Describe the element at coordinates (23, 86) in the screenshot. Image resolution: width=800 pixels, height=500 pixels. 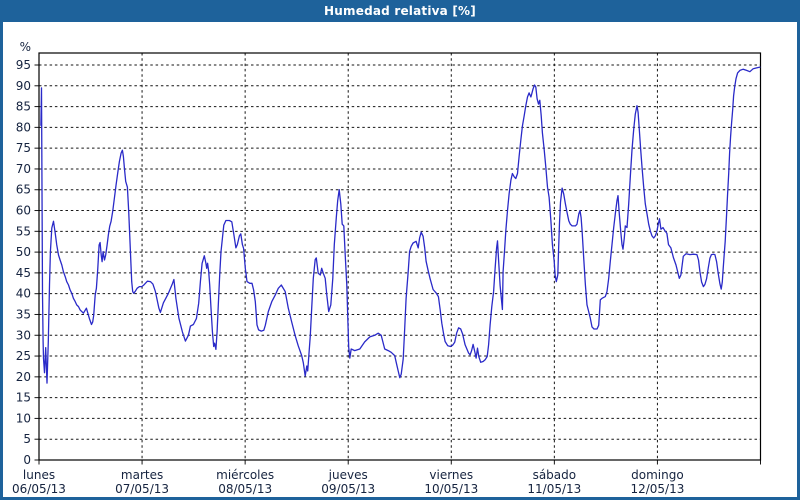
I see `y-tick-label: 90` at that location.